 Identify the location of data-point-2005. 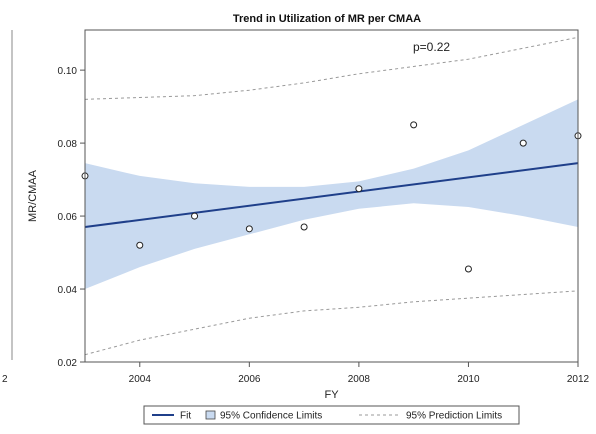
(195, 216).